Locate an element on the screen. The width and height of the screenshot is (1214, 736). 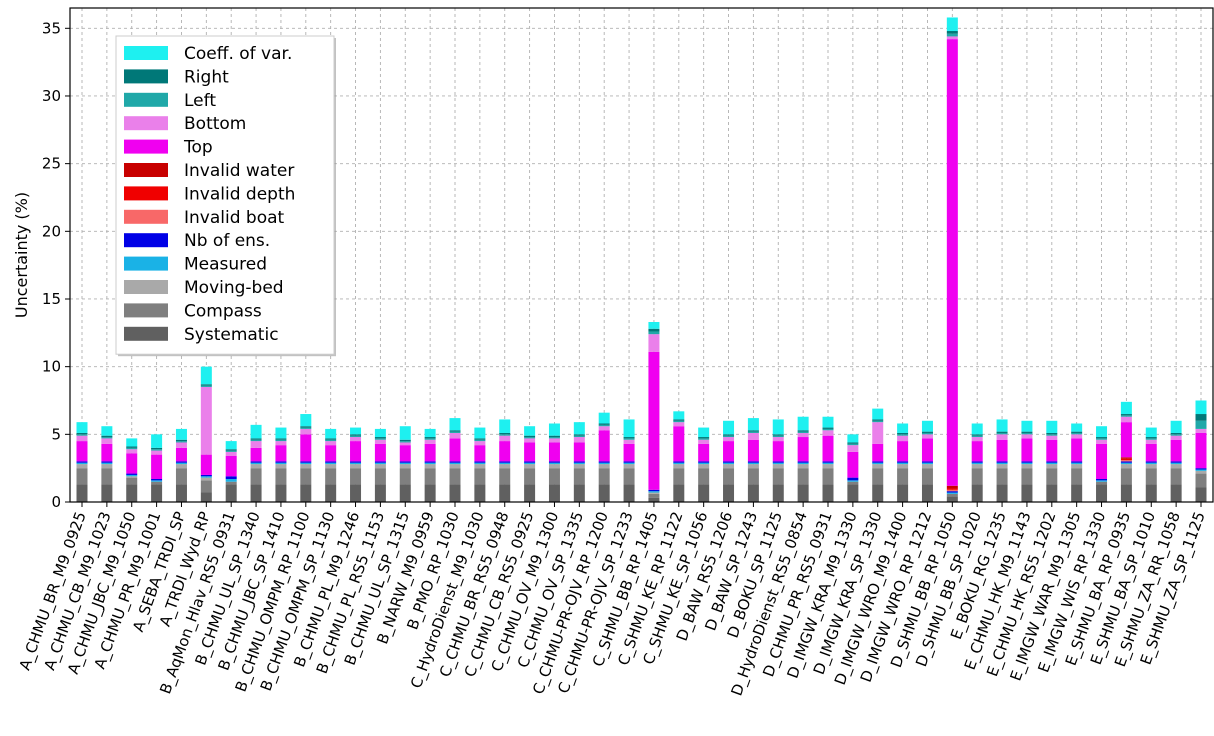
y-tick-label: 10 is located at coordinates (51, 367).